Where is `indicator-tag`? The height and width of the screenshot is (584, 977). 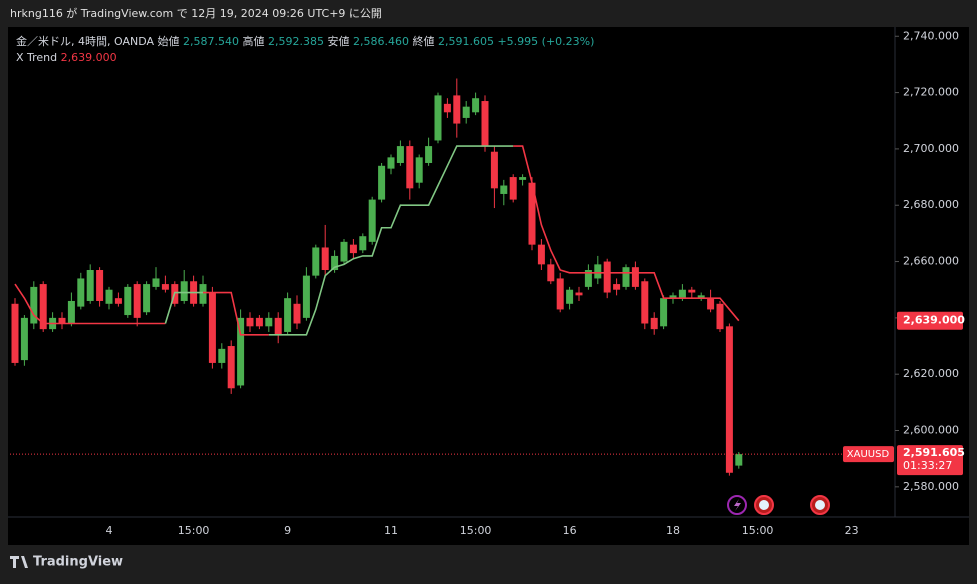
indicator-tag is located at coordinates (930, 320).